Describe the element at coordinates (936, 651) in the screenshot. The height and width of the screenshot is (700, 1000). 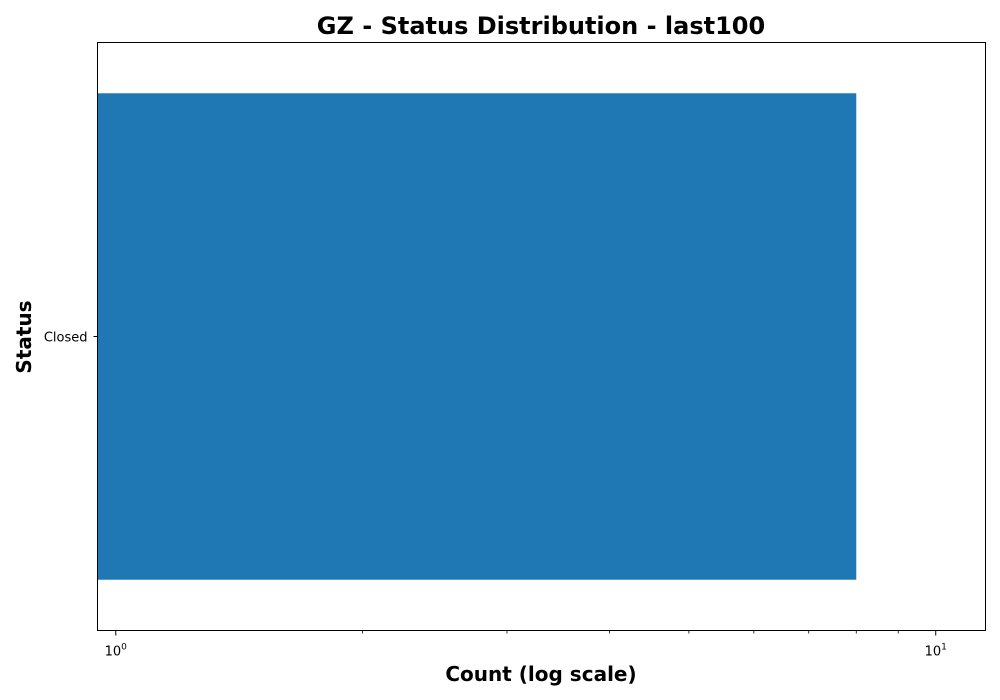
I see `x-tick-label: 10¹` at that location.